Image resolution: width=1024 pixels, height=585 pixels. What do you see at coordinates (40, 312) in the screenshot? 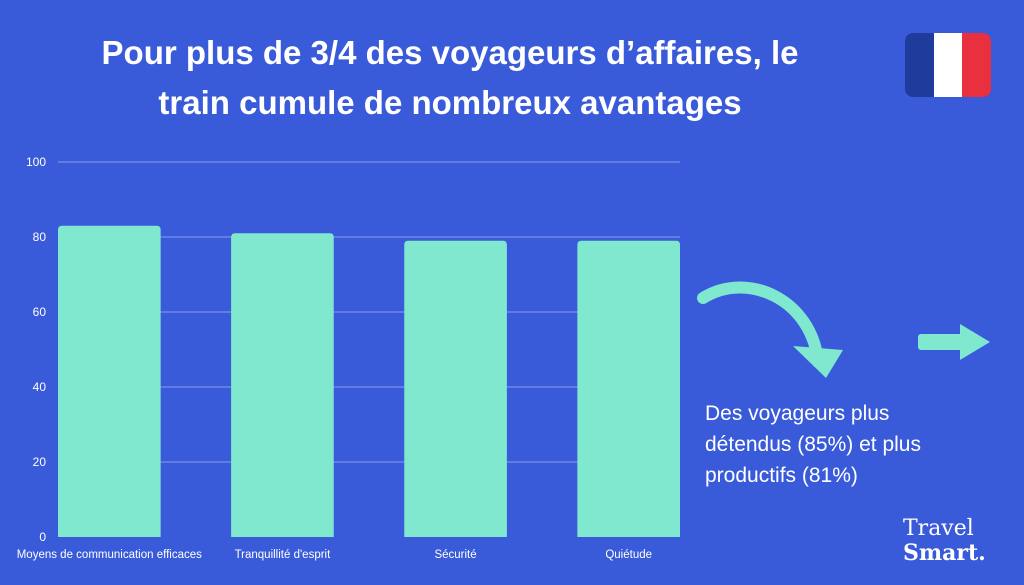
I see `y-tick-label: 60` at bounding box center [40, 312].